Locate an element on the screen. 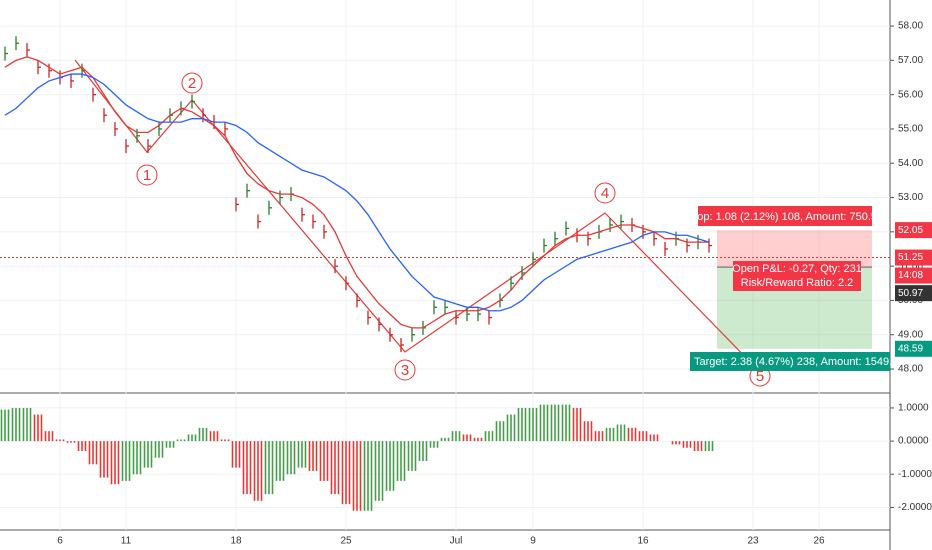 The height and width of the screenshot is (550, 932). wave-label: 2 is located at coordinates (192, 83).